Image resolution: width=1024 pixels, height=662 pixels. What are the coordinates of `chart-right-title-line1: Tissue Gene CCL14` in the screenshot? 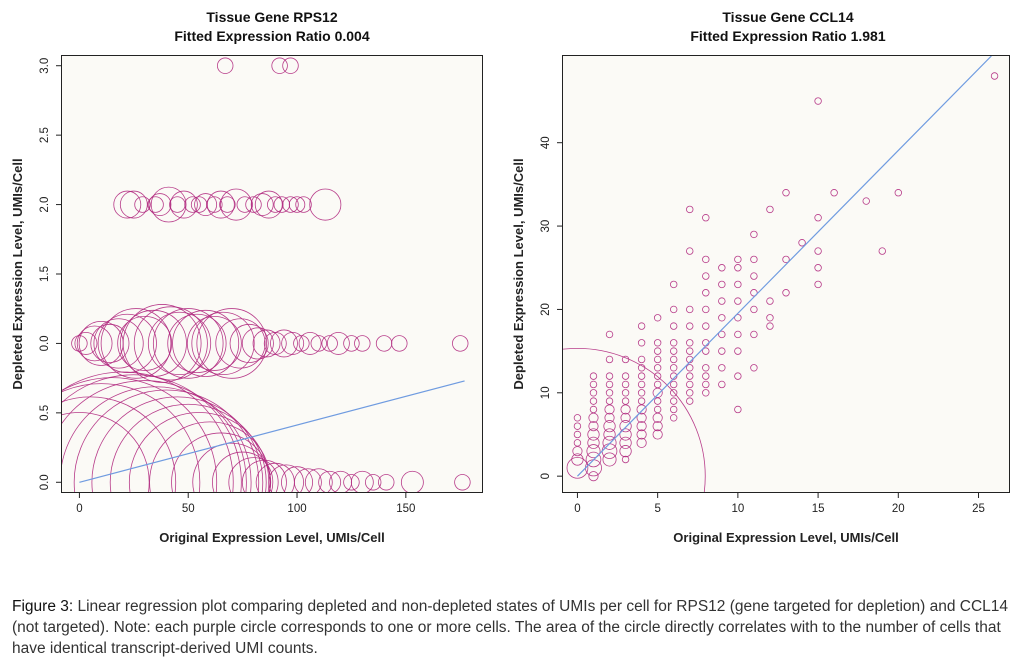 It's located at (788, 17).